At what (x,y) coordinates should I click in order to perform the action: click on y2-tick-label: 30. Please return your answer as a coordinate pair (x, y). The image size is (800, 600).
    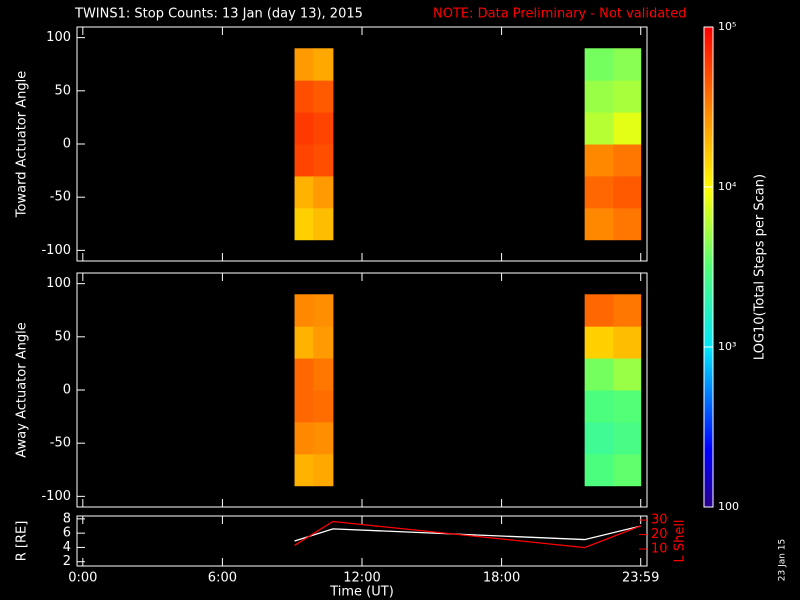
    Looking at the image, I should click on (659, 520).